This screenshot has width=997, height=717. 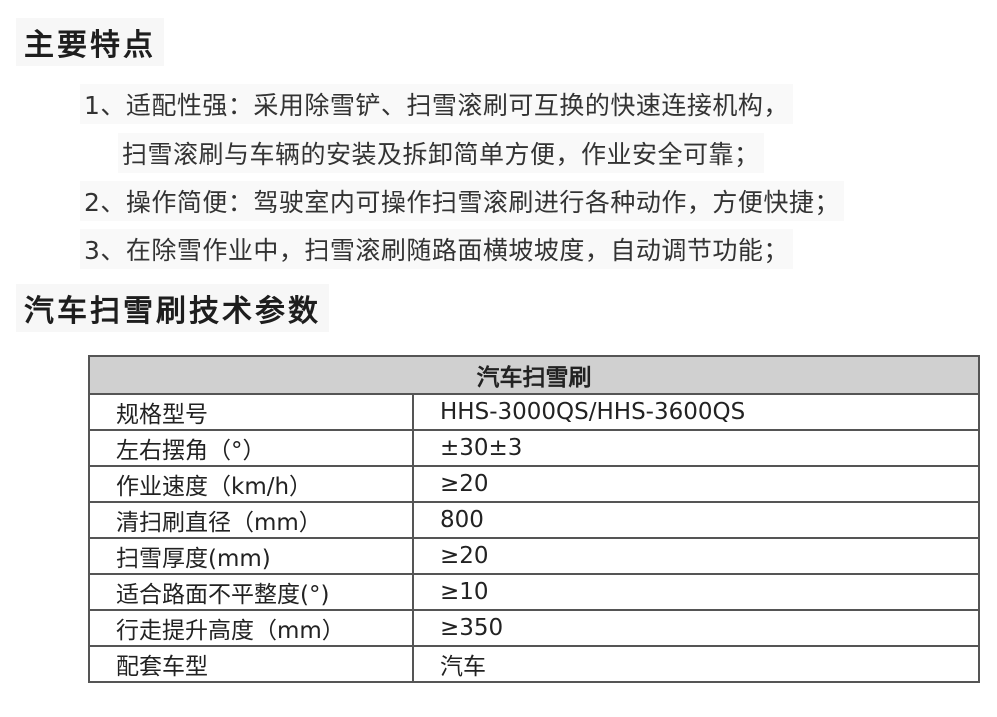 What do you see at coordinates (436, 249) in the screenshot?
I see `feature-item-3: 3、在除雪作业中，扫雪滚刷随路面横坡坡度，自动调节功能；` at bounding box center [436, 249].